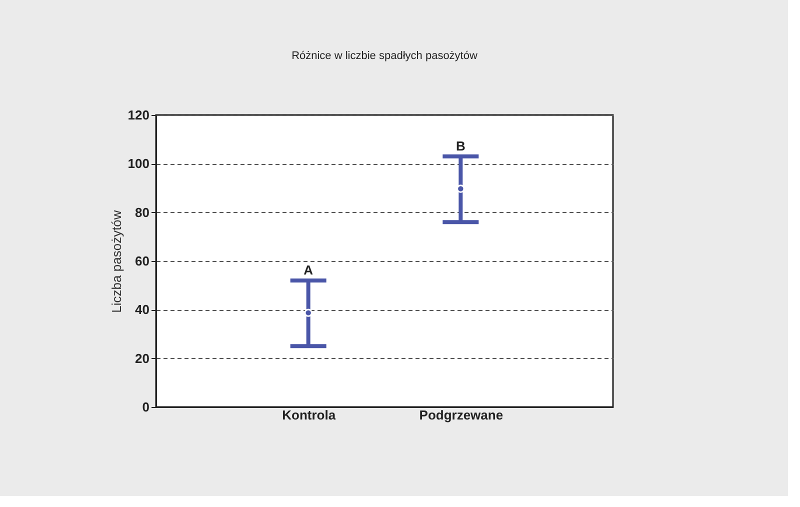 This screenshot has height=507, width=800. What do you see at coordinates (139, 164) in the screenshot?
I see `y-tick-label: 100` at bounding box center [139, 164].